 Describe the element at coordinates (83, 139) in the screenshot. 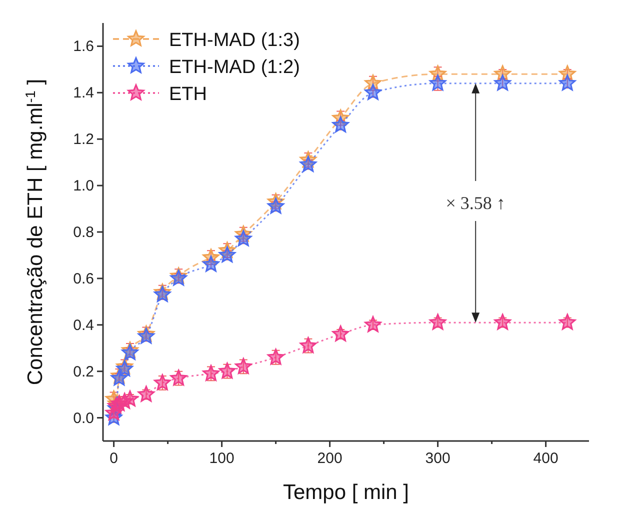

I see `y-tick-label: 1.2` at that location.